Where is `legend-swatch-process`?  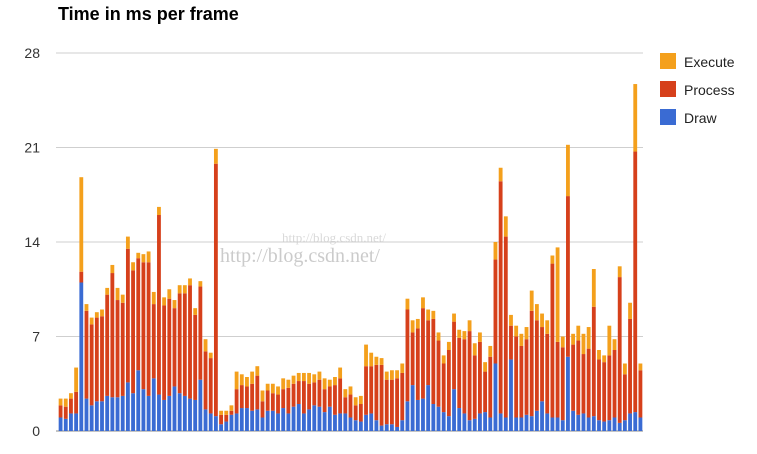
legend-swatch-process is located at coordinates (668, 89).